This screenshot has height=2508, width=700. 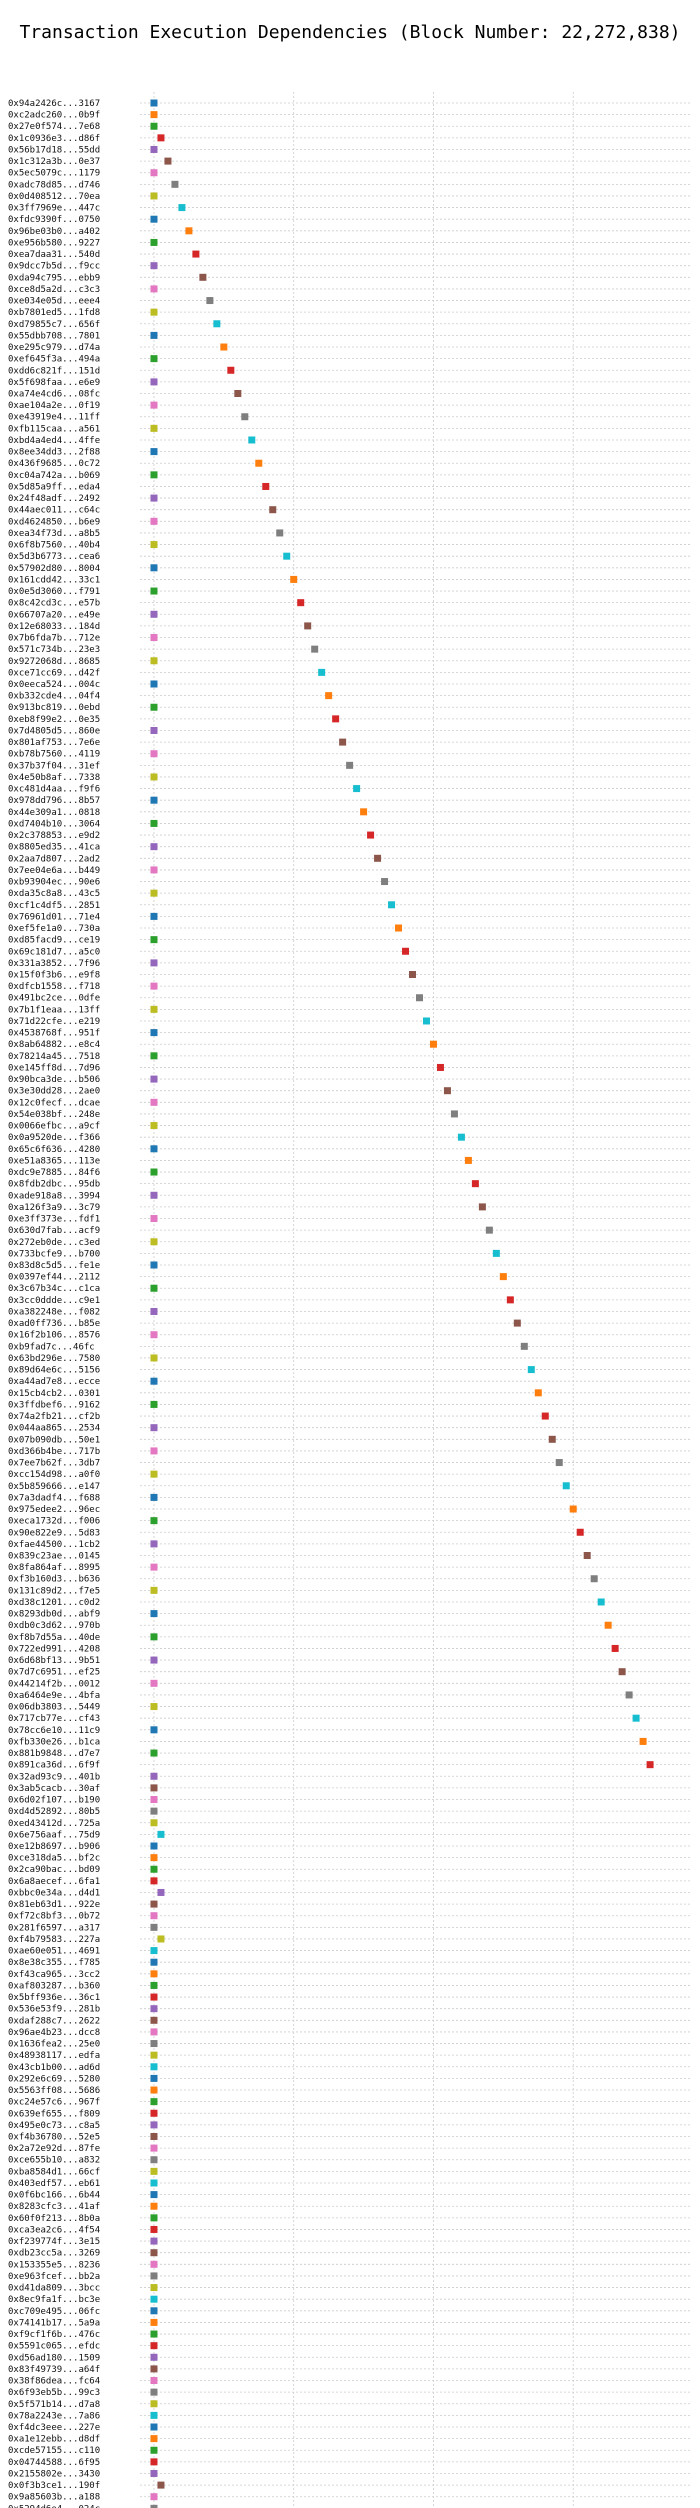 I want to click on tx-hash-label: 0xe295c979...d74a, so click(x=54, y=348).